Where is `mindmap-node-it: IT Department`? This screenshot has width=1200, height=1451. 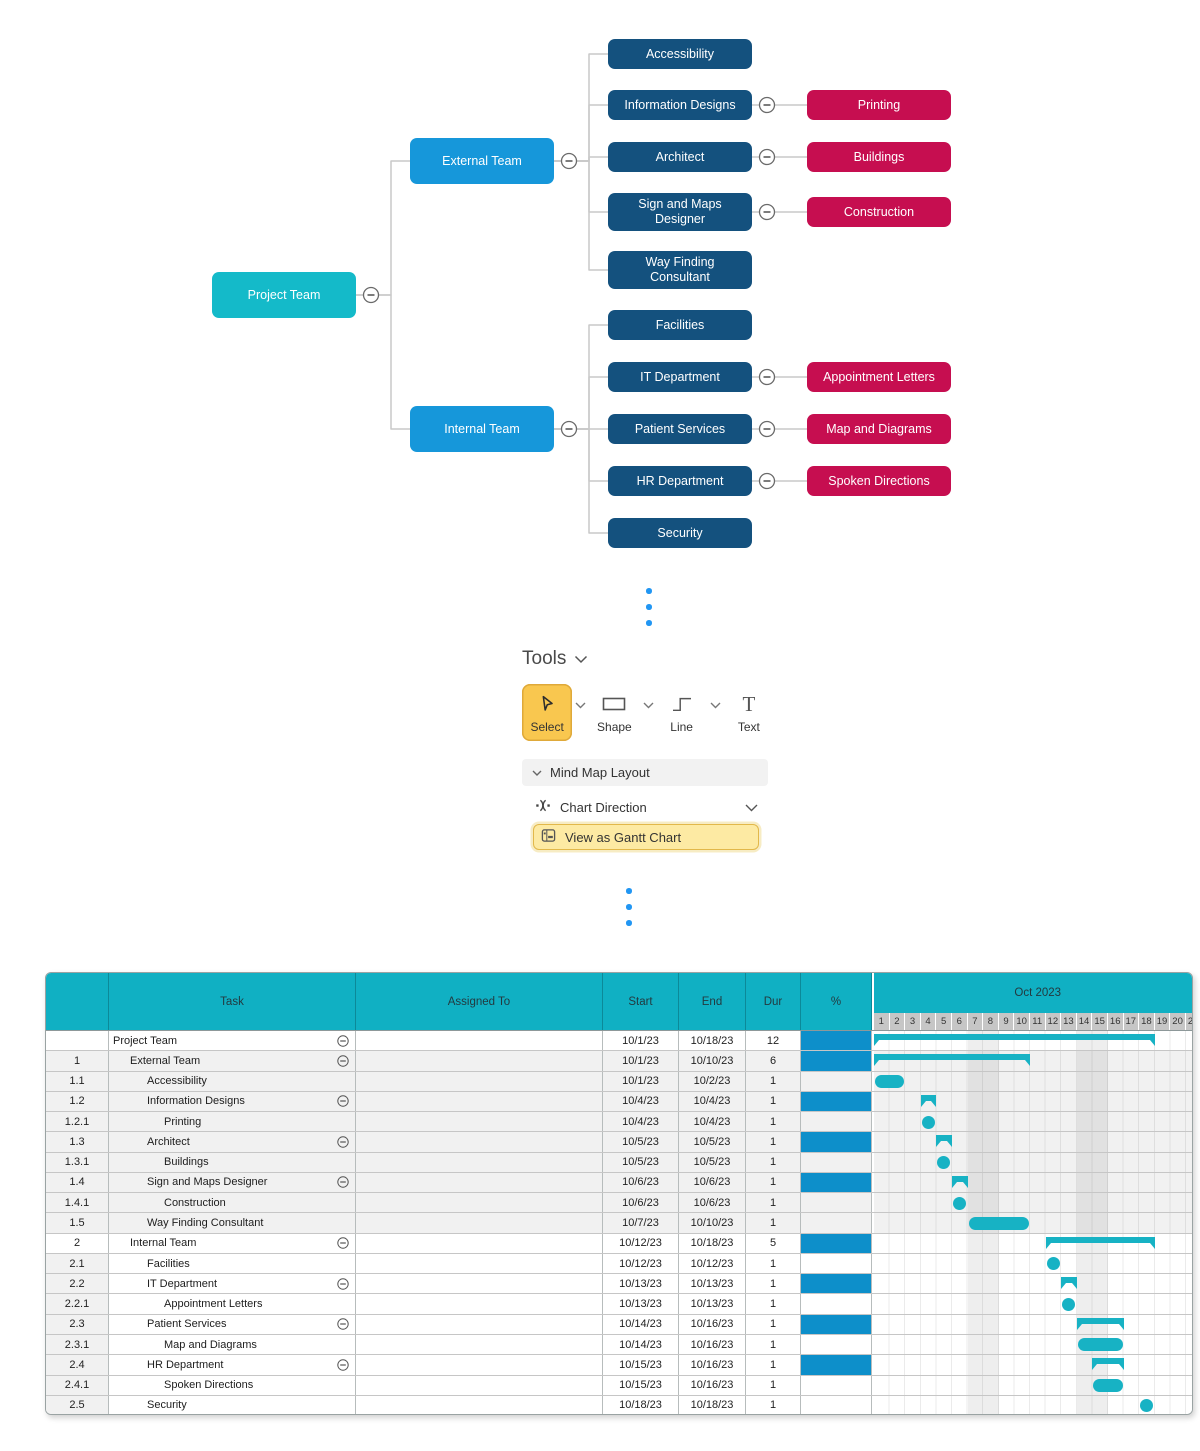
mindmap-node-it: IT Department is located at coordinates (680, 377).